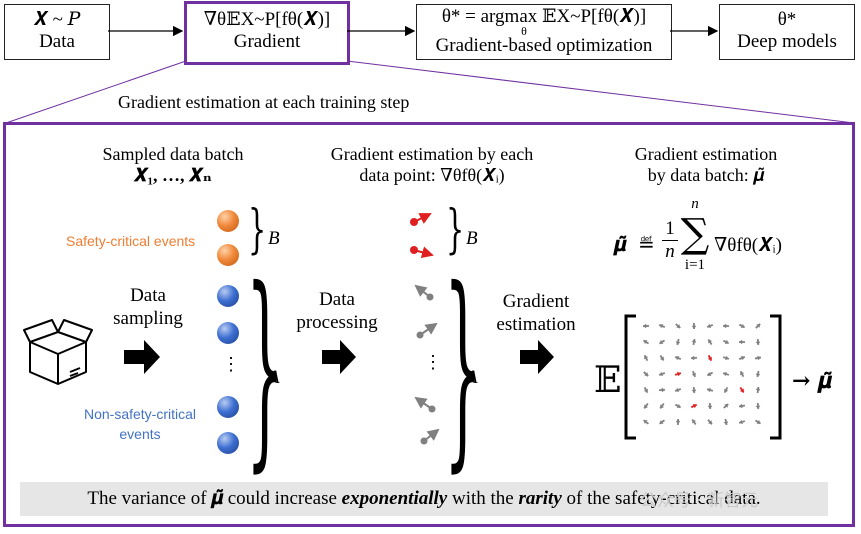 Image resolution: width=861 pixels, height=534 pixels. I want to click on per-point-title-text: Gradient estimation by each, so click(432, 154).